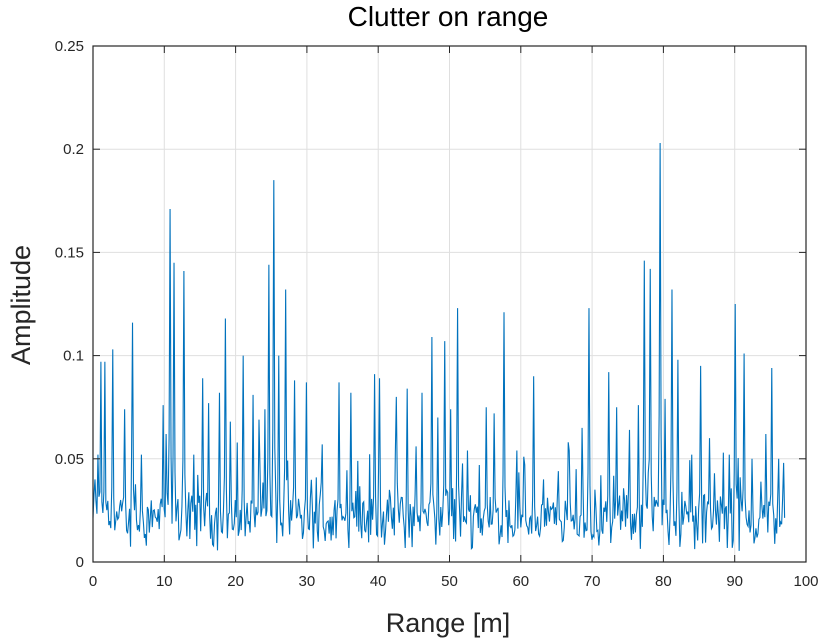 This screenshot has width=827, height=641. What do you see at coordinates (805, 581) in the screenshot?
I see `x-tick-label: 100` at bounding box center [805, 581].